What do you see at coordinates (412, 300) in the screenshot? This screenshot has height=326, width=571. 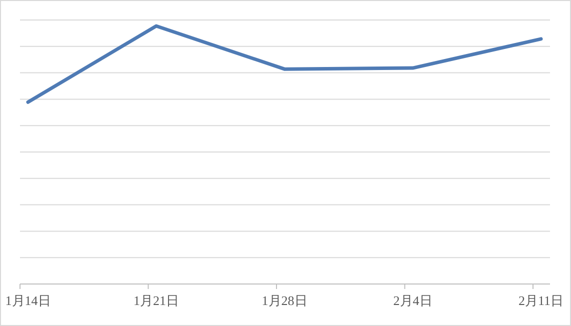 I see `x-tick-label: 2月4日` at bounding box center [412, 300].